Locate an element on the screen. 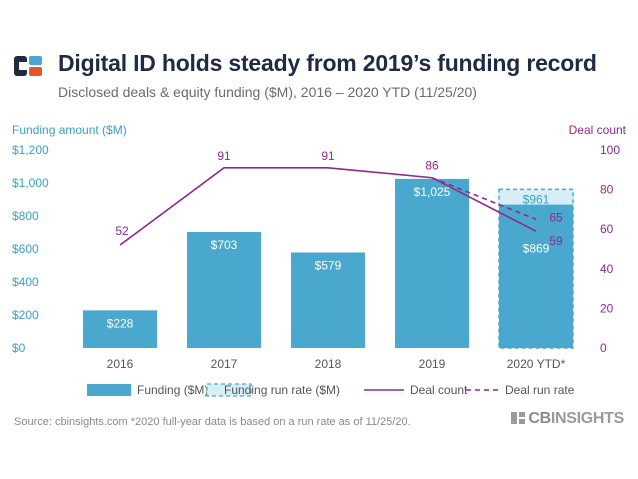 This screenshot has height=479, width=638. deal-run-rate-label: 65 is located at coordinates (556, 217).